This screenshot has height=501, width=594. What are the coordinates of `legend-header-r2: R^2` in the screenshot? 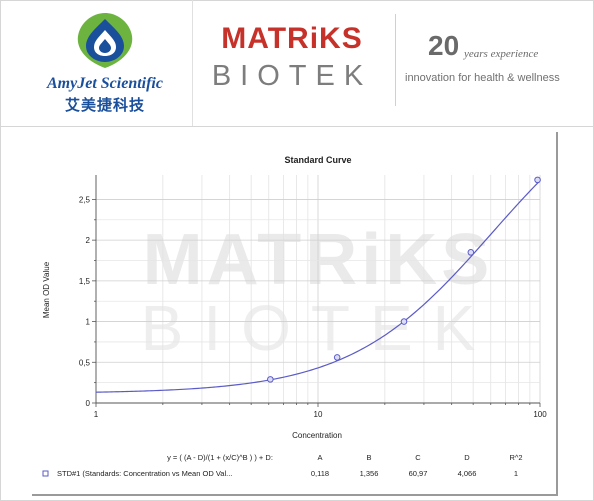 It's located at (515, 457).